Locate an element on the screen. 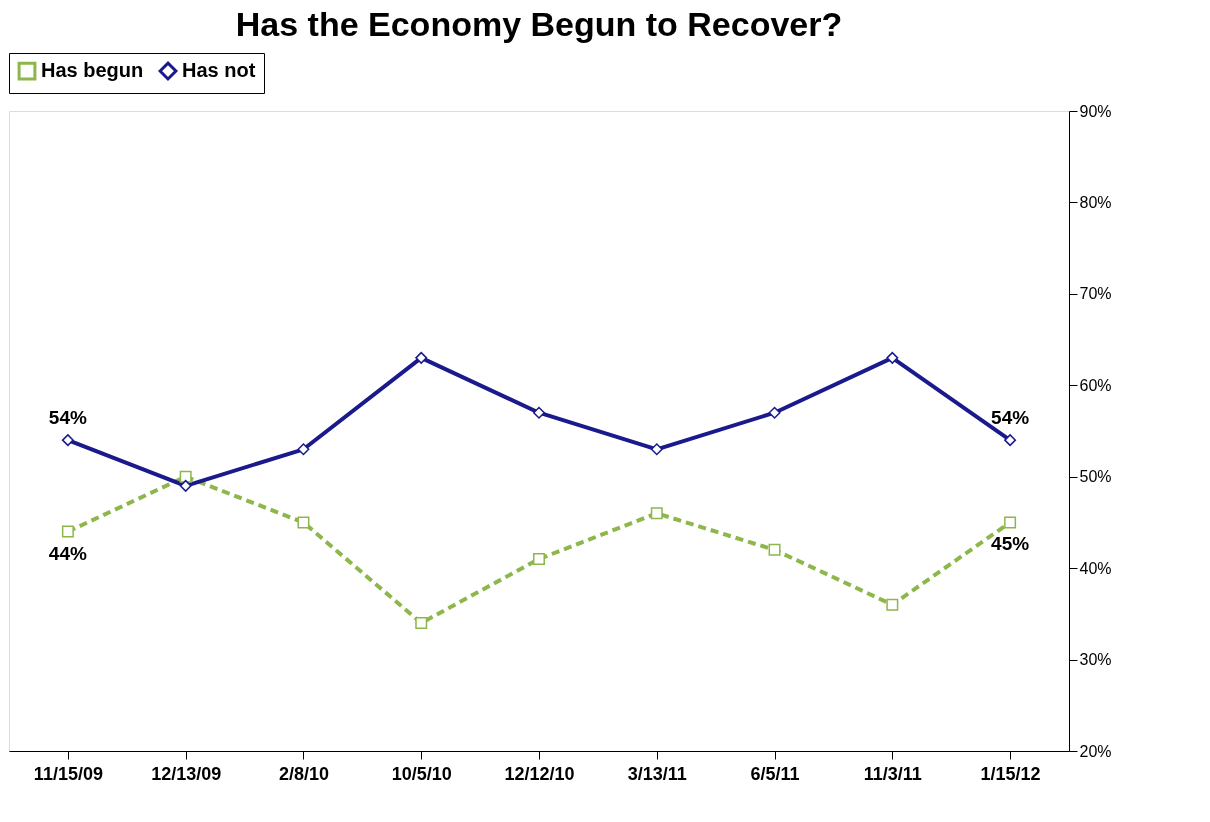  y-tick-label: 30% is located at coordinates (1095, 660).